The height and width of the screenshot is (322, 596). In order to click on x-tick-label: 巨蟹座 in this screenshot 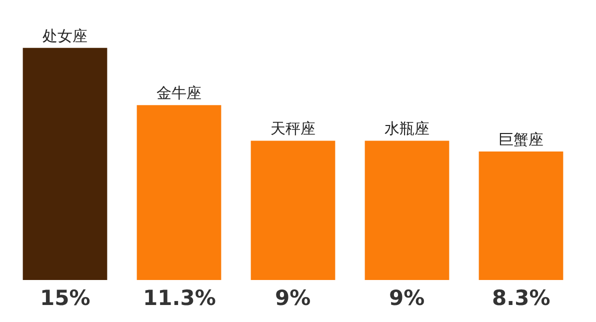, I will do `click(521, 139)`.